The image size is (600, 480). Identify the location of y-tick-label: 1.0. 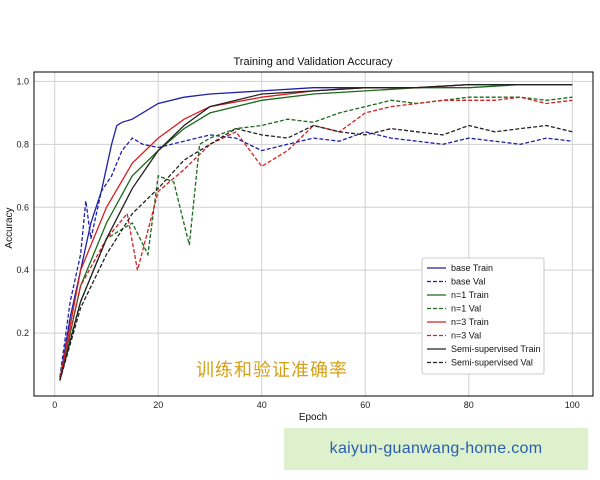
(22, 81).